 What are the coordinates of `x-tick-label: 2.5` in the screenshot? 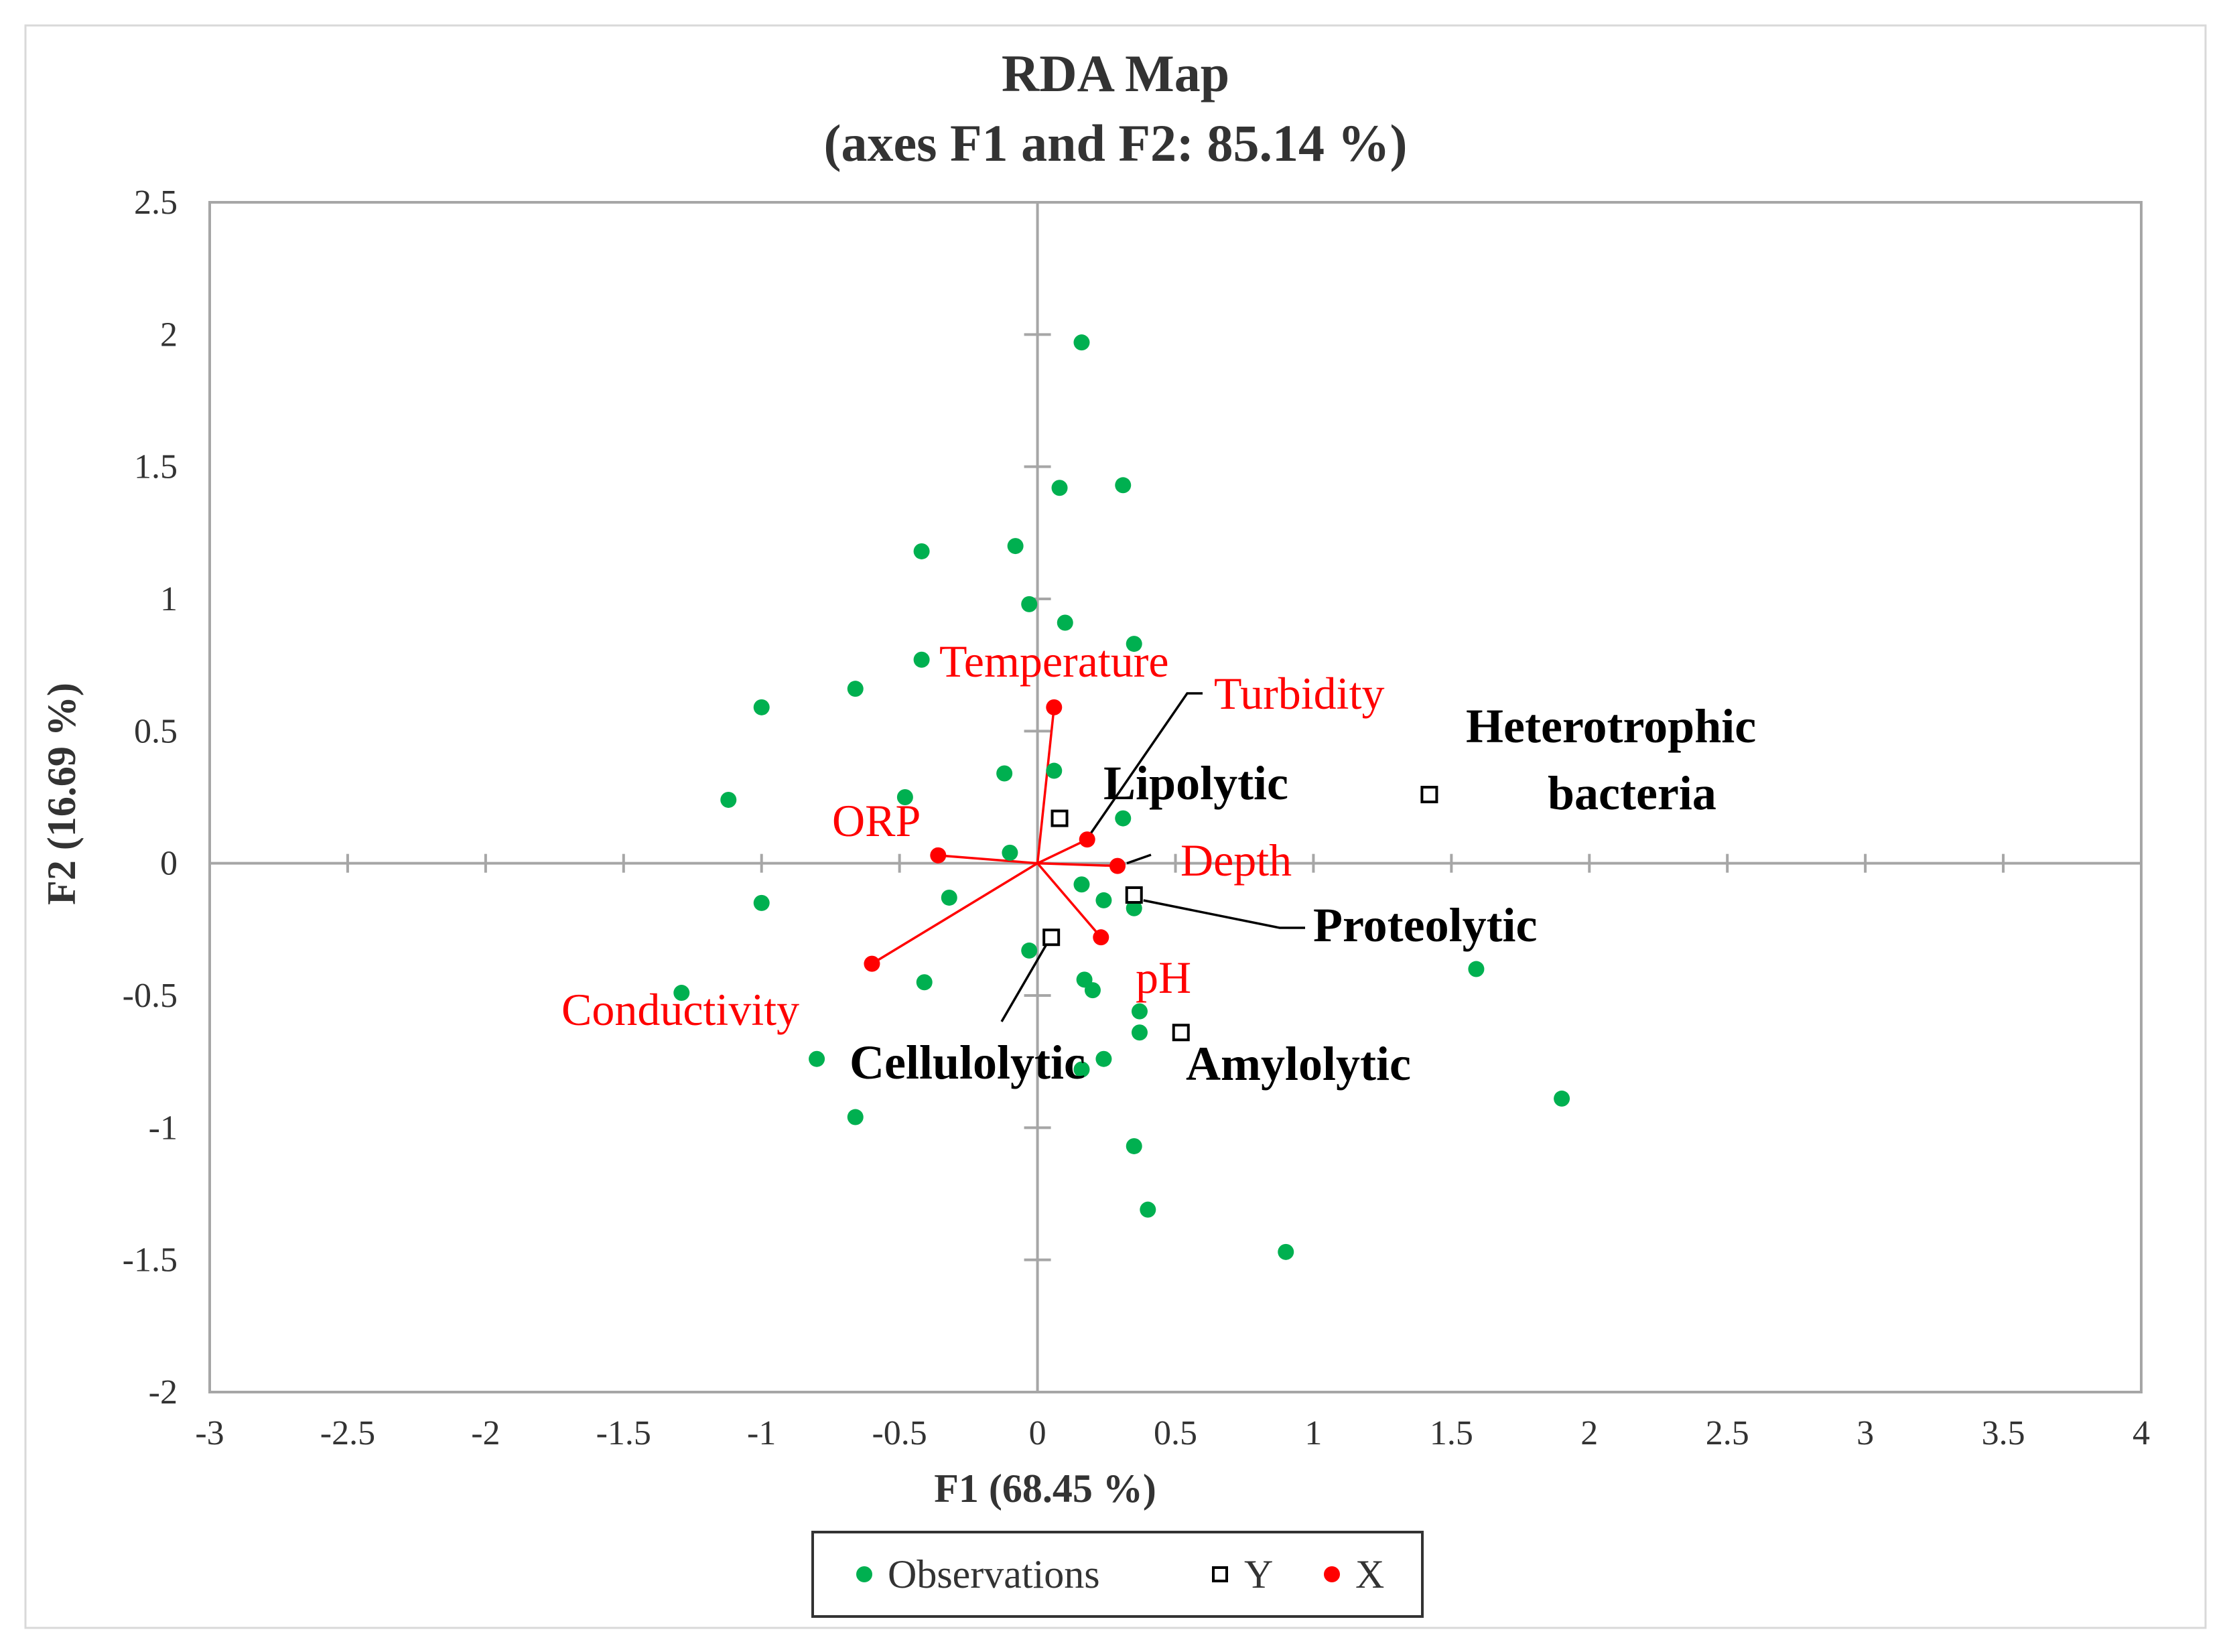 It's located at (1727, 1433).